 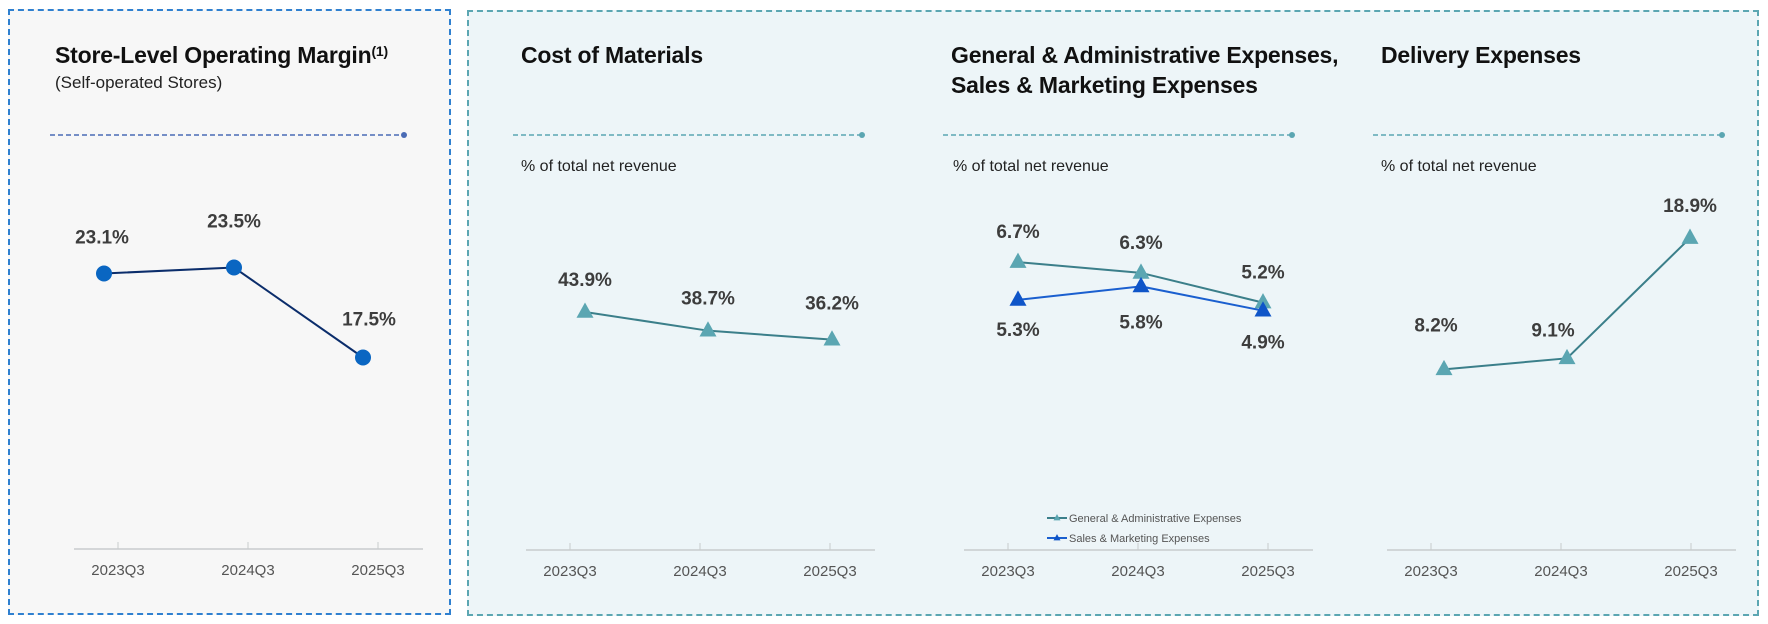 What do you see at coordinates (1481, 55) in the screenshot?
I see `delivery-title: Delivery Expenses` at bounding box center [1481, 55].